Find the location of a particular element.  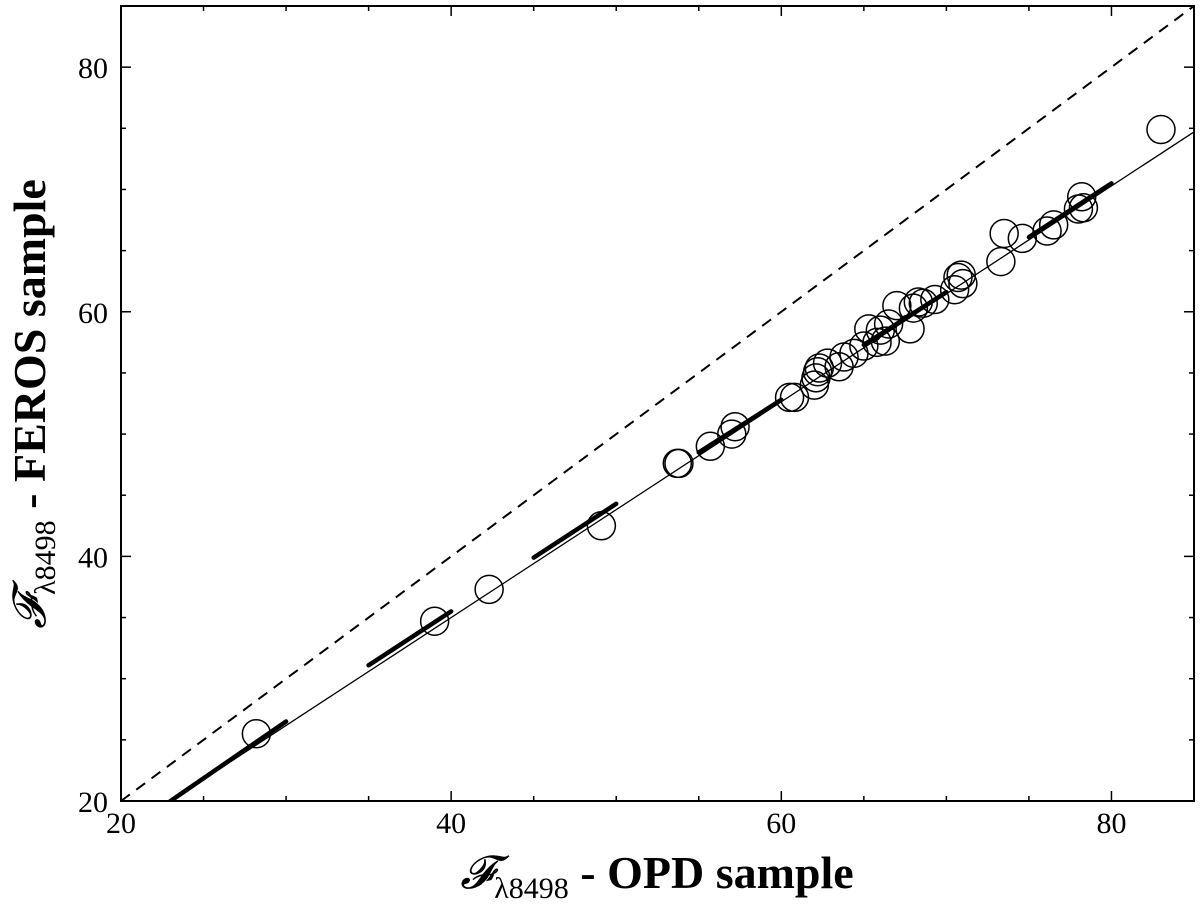

y-tick-label-60: 60 is located at coordinates (93, 313).